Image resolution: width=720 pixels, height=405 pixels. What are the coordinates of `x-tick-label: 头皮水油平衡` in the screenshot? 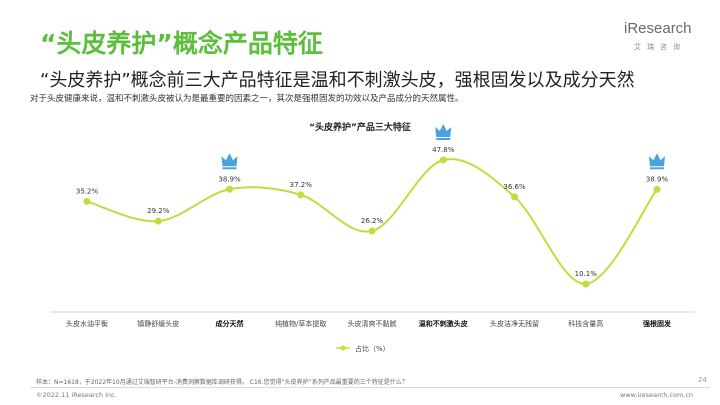 It's located at (87, 323).